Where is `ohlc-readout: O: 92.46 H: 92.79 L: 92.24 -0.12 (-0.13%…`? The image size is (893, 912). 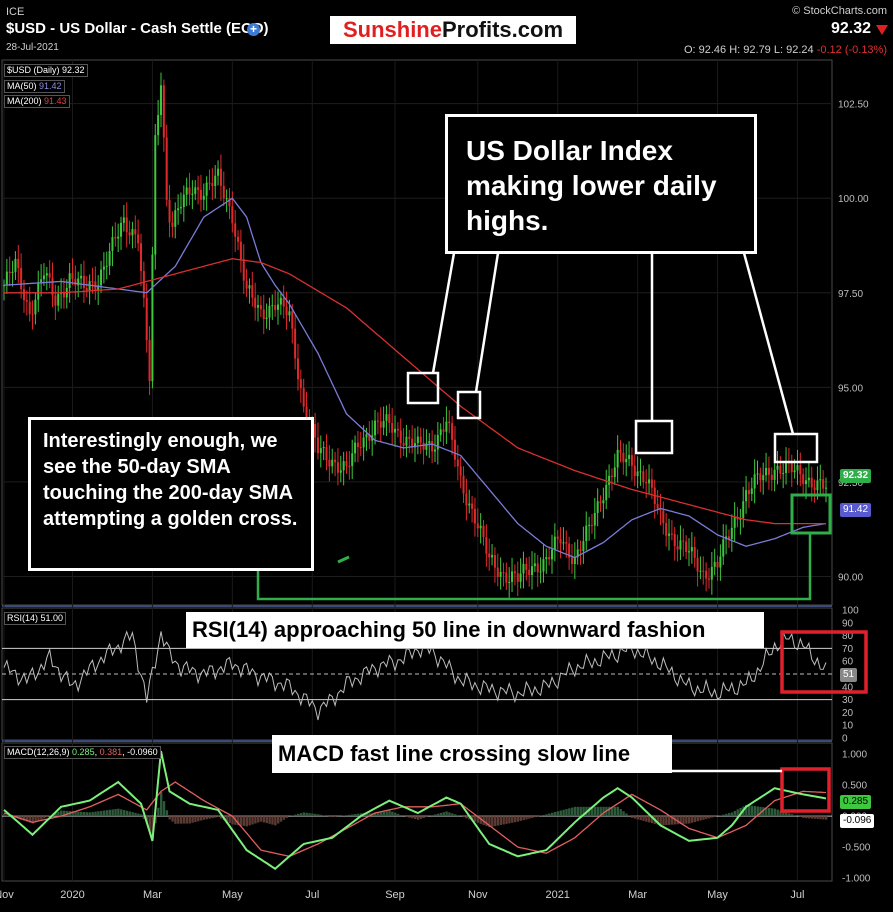 ohlc-readout: O: 92.46 H: 92.79 L: 92.24 -0.12 (-0.13%… is located at coordinates (785, 50).